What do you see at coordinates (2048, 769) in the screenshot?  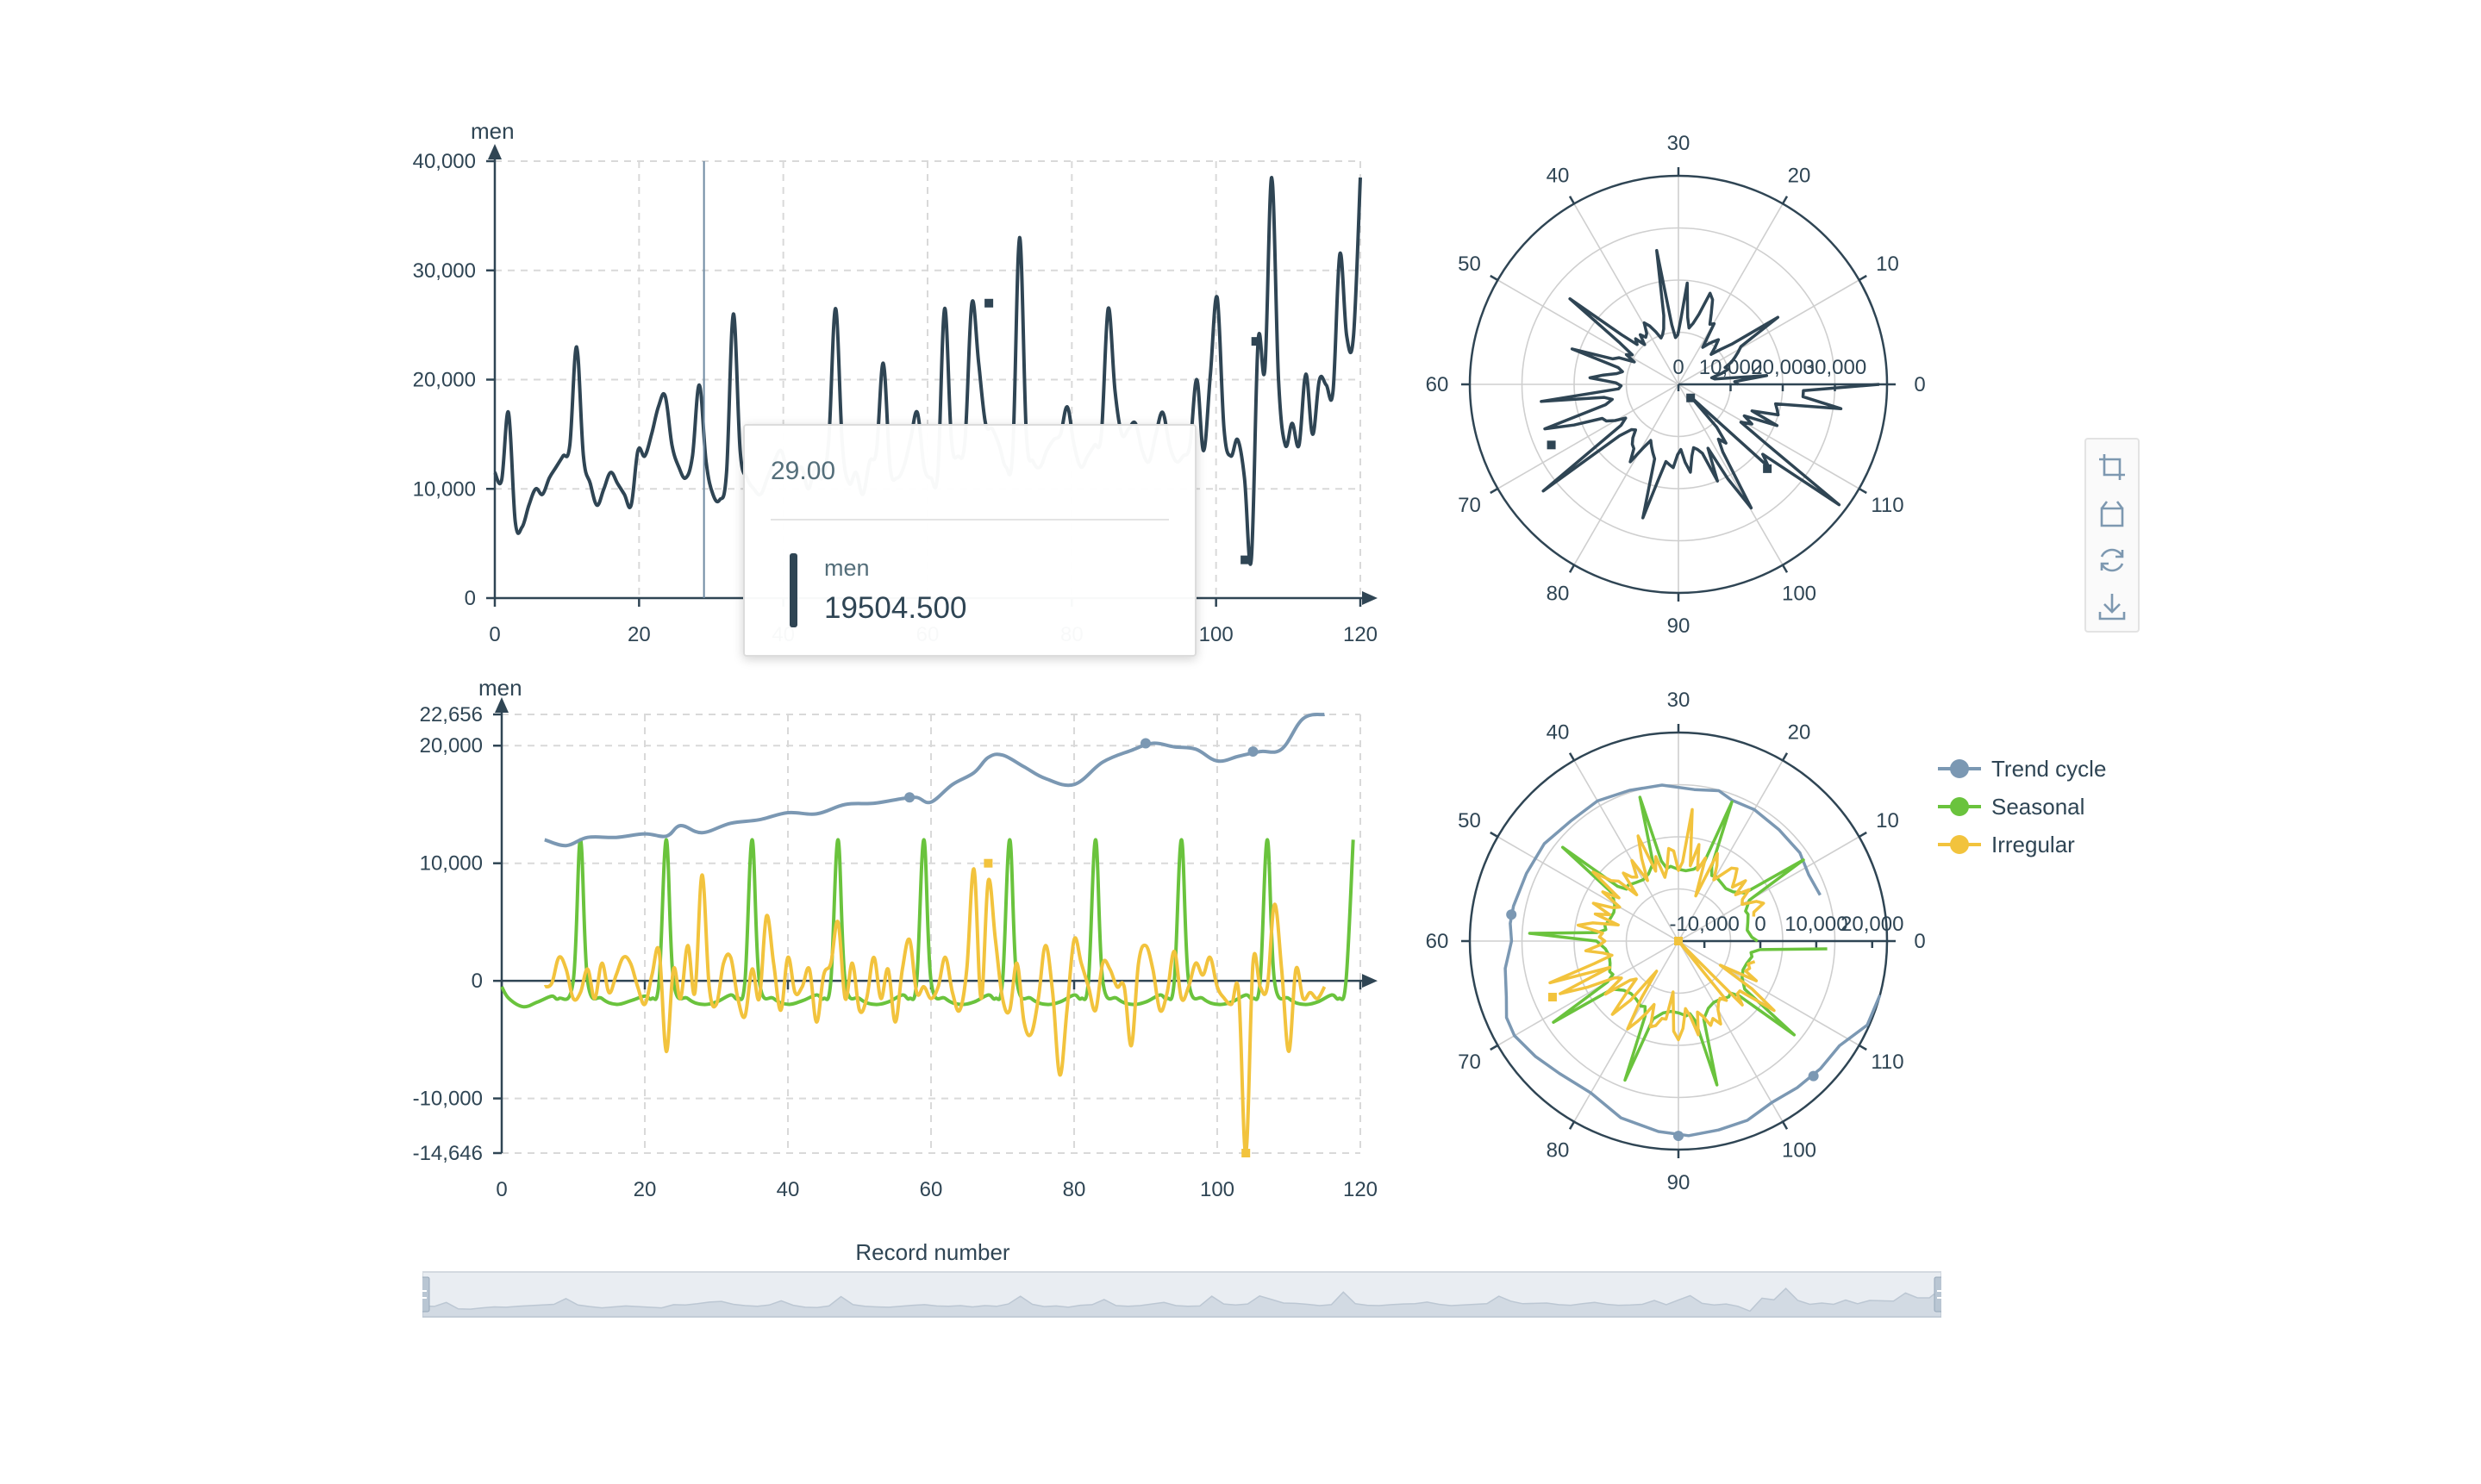 I see `legend-label: Trend cycle` at bounding box center [2048, 769].